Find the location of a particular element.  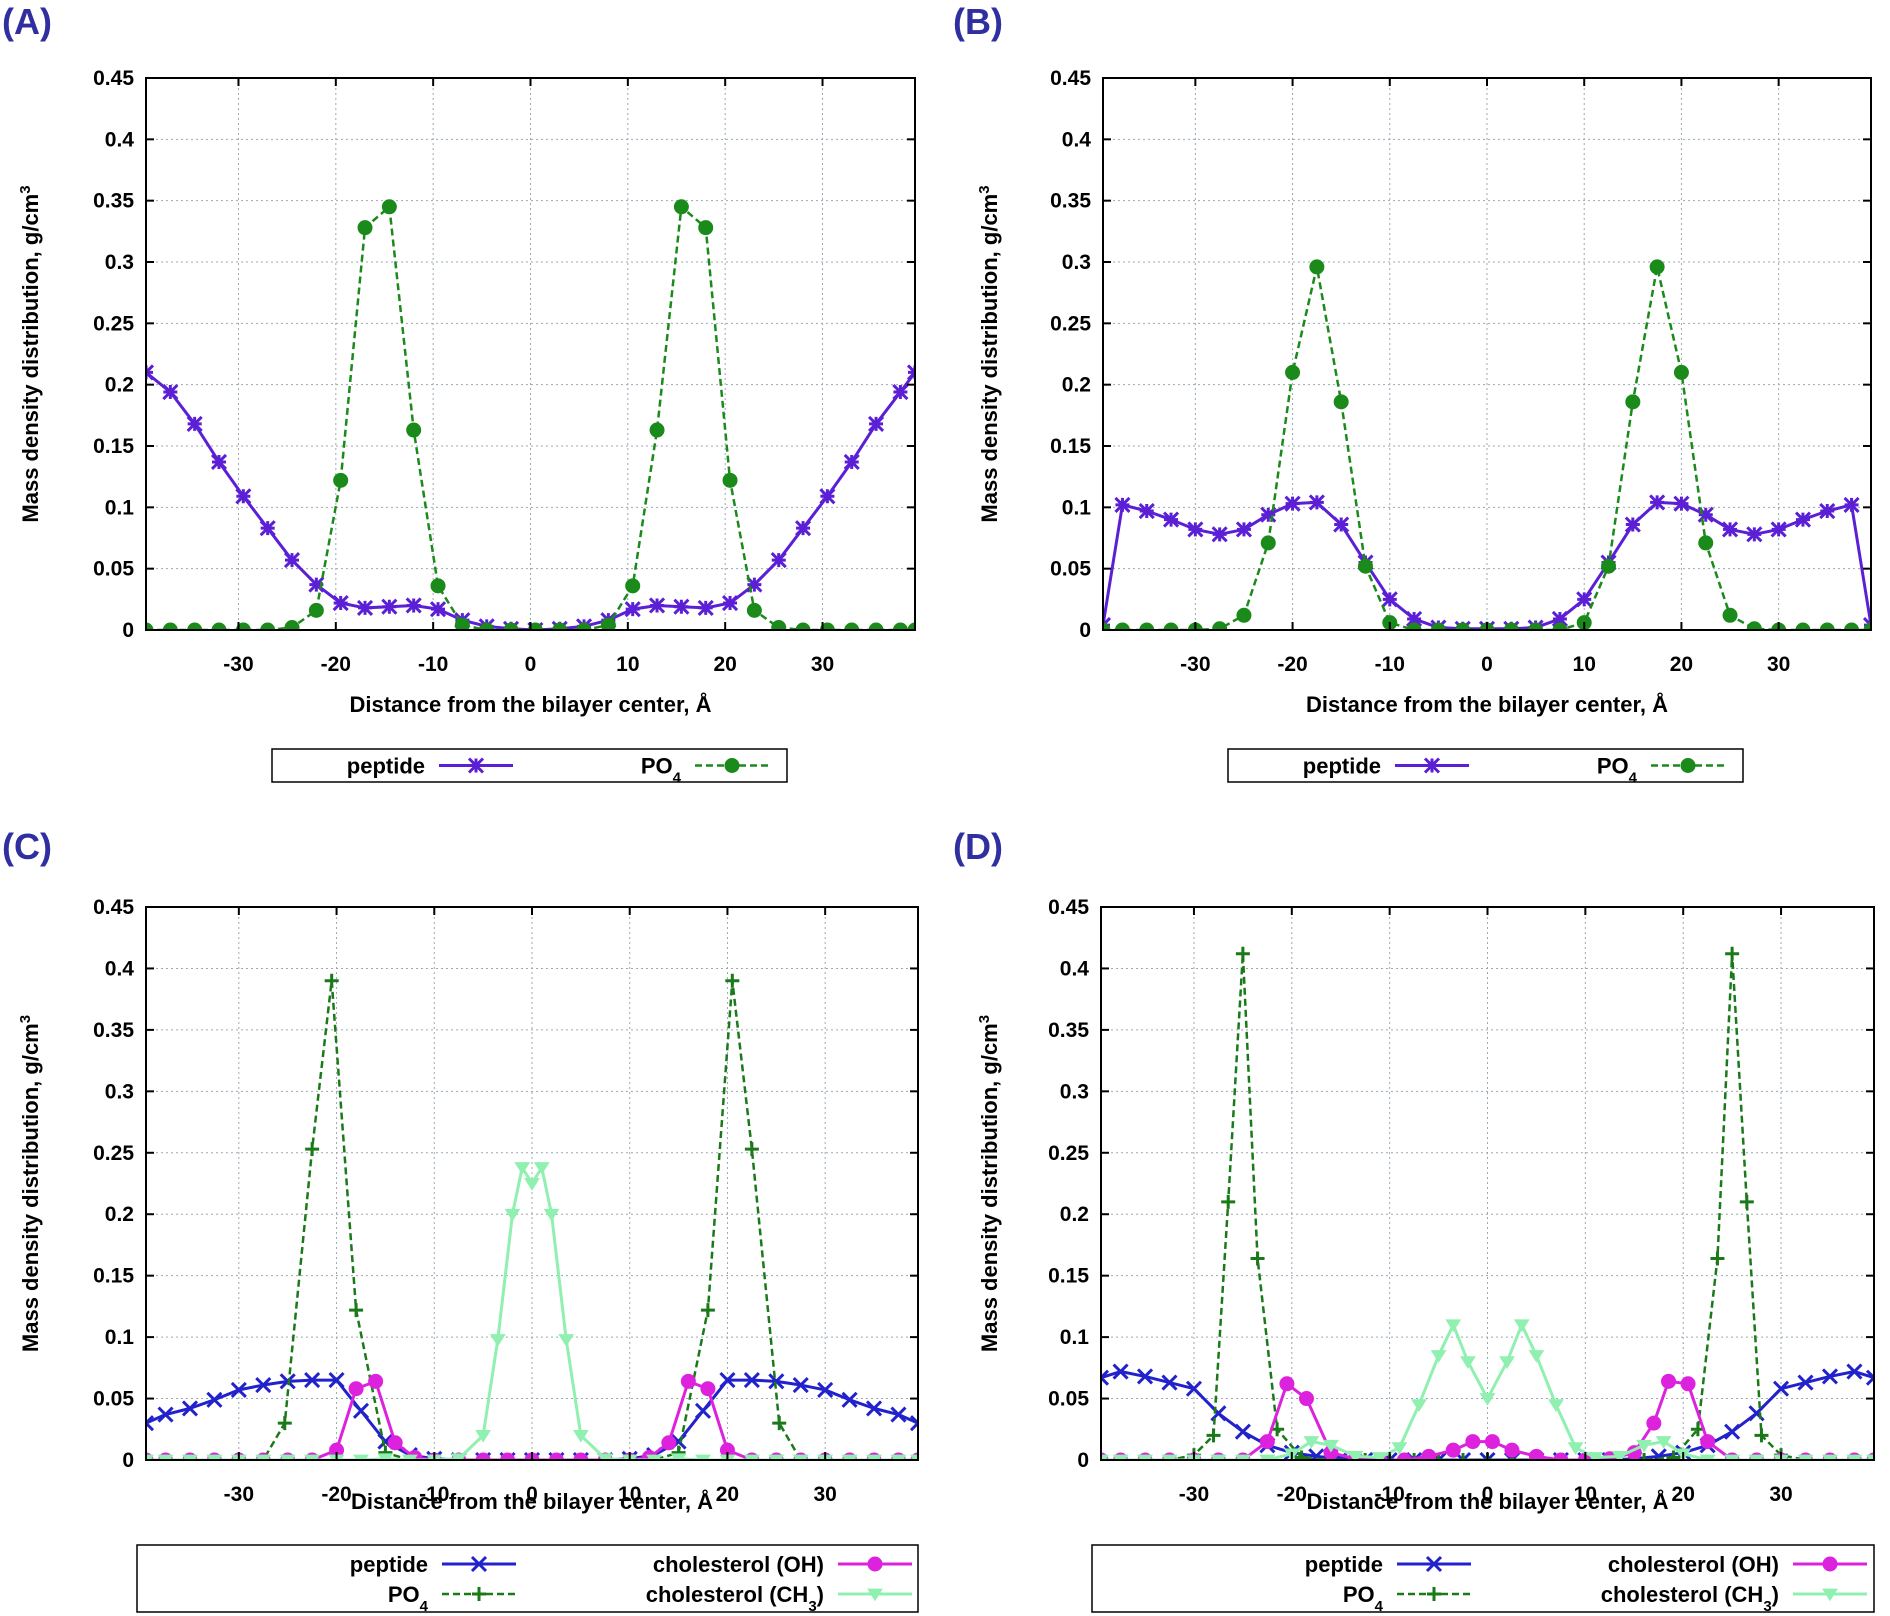

legend-box is located at coordinates (1483, 1578).